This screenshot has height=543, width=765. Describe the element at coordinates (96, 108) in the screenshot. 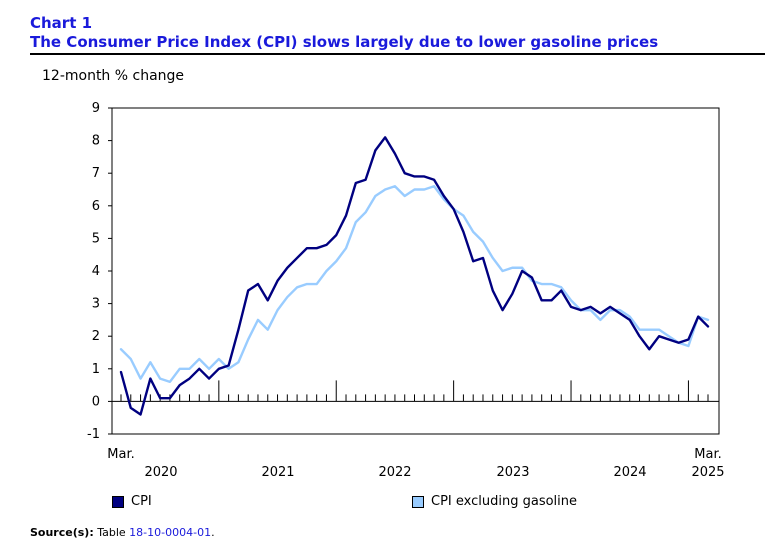

I see `y-tick-label: 9` at that location.